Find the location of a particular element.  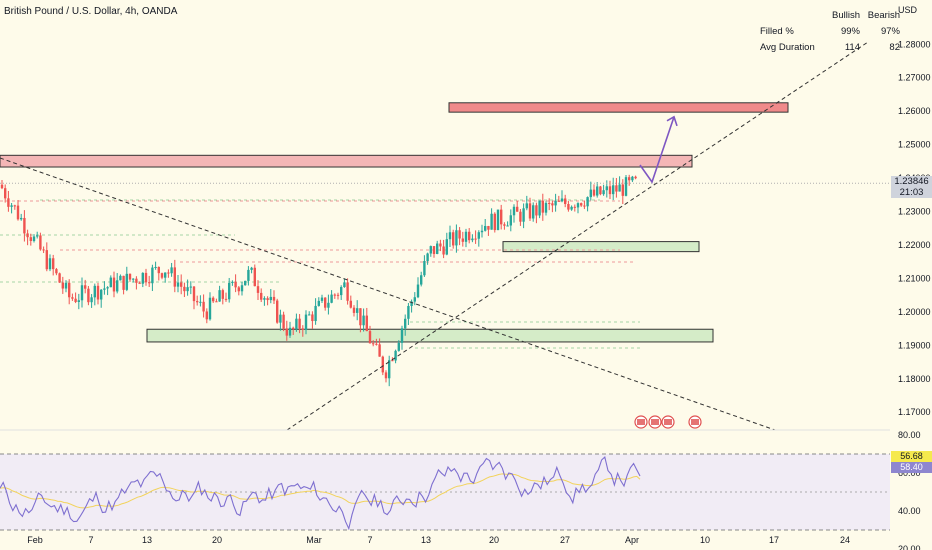

us-flag-event-icon is located at coordinates (668, 422).